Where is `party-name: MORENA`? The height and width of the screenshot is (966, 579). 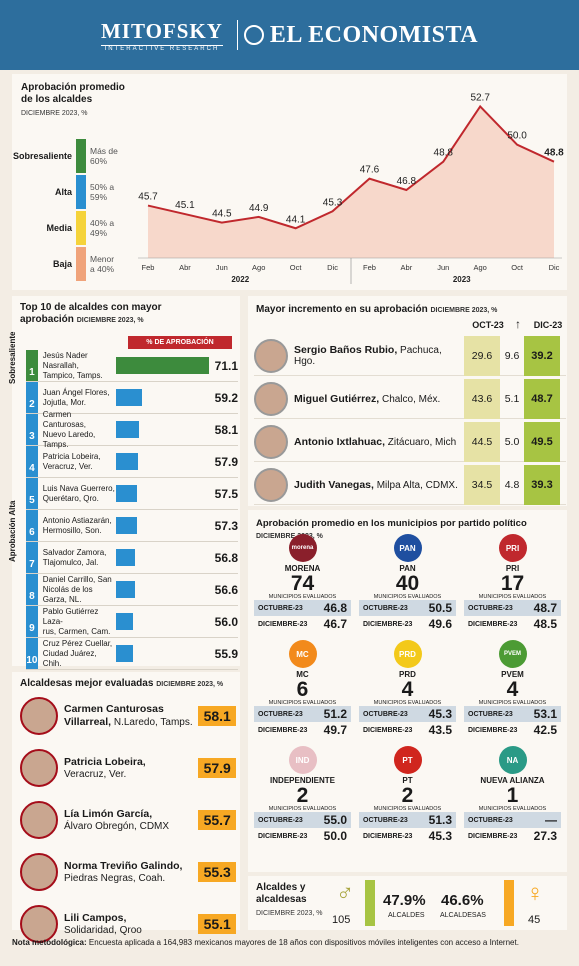 party-name: MORENA is located at coordinates (302, 568).